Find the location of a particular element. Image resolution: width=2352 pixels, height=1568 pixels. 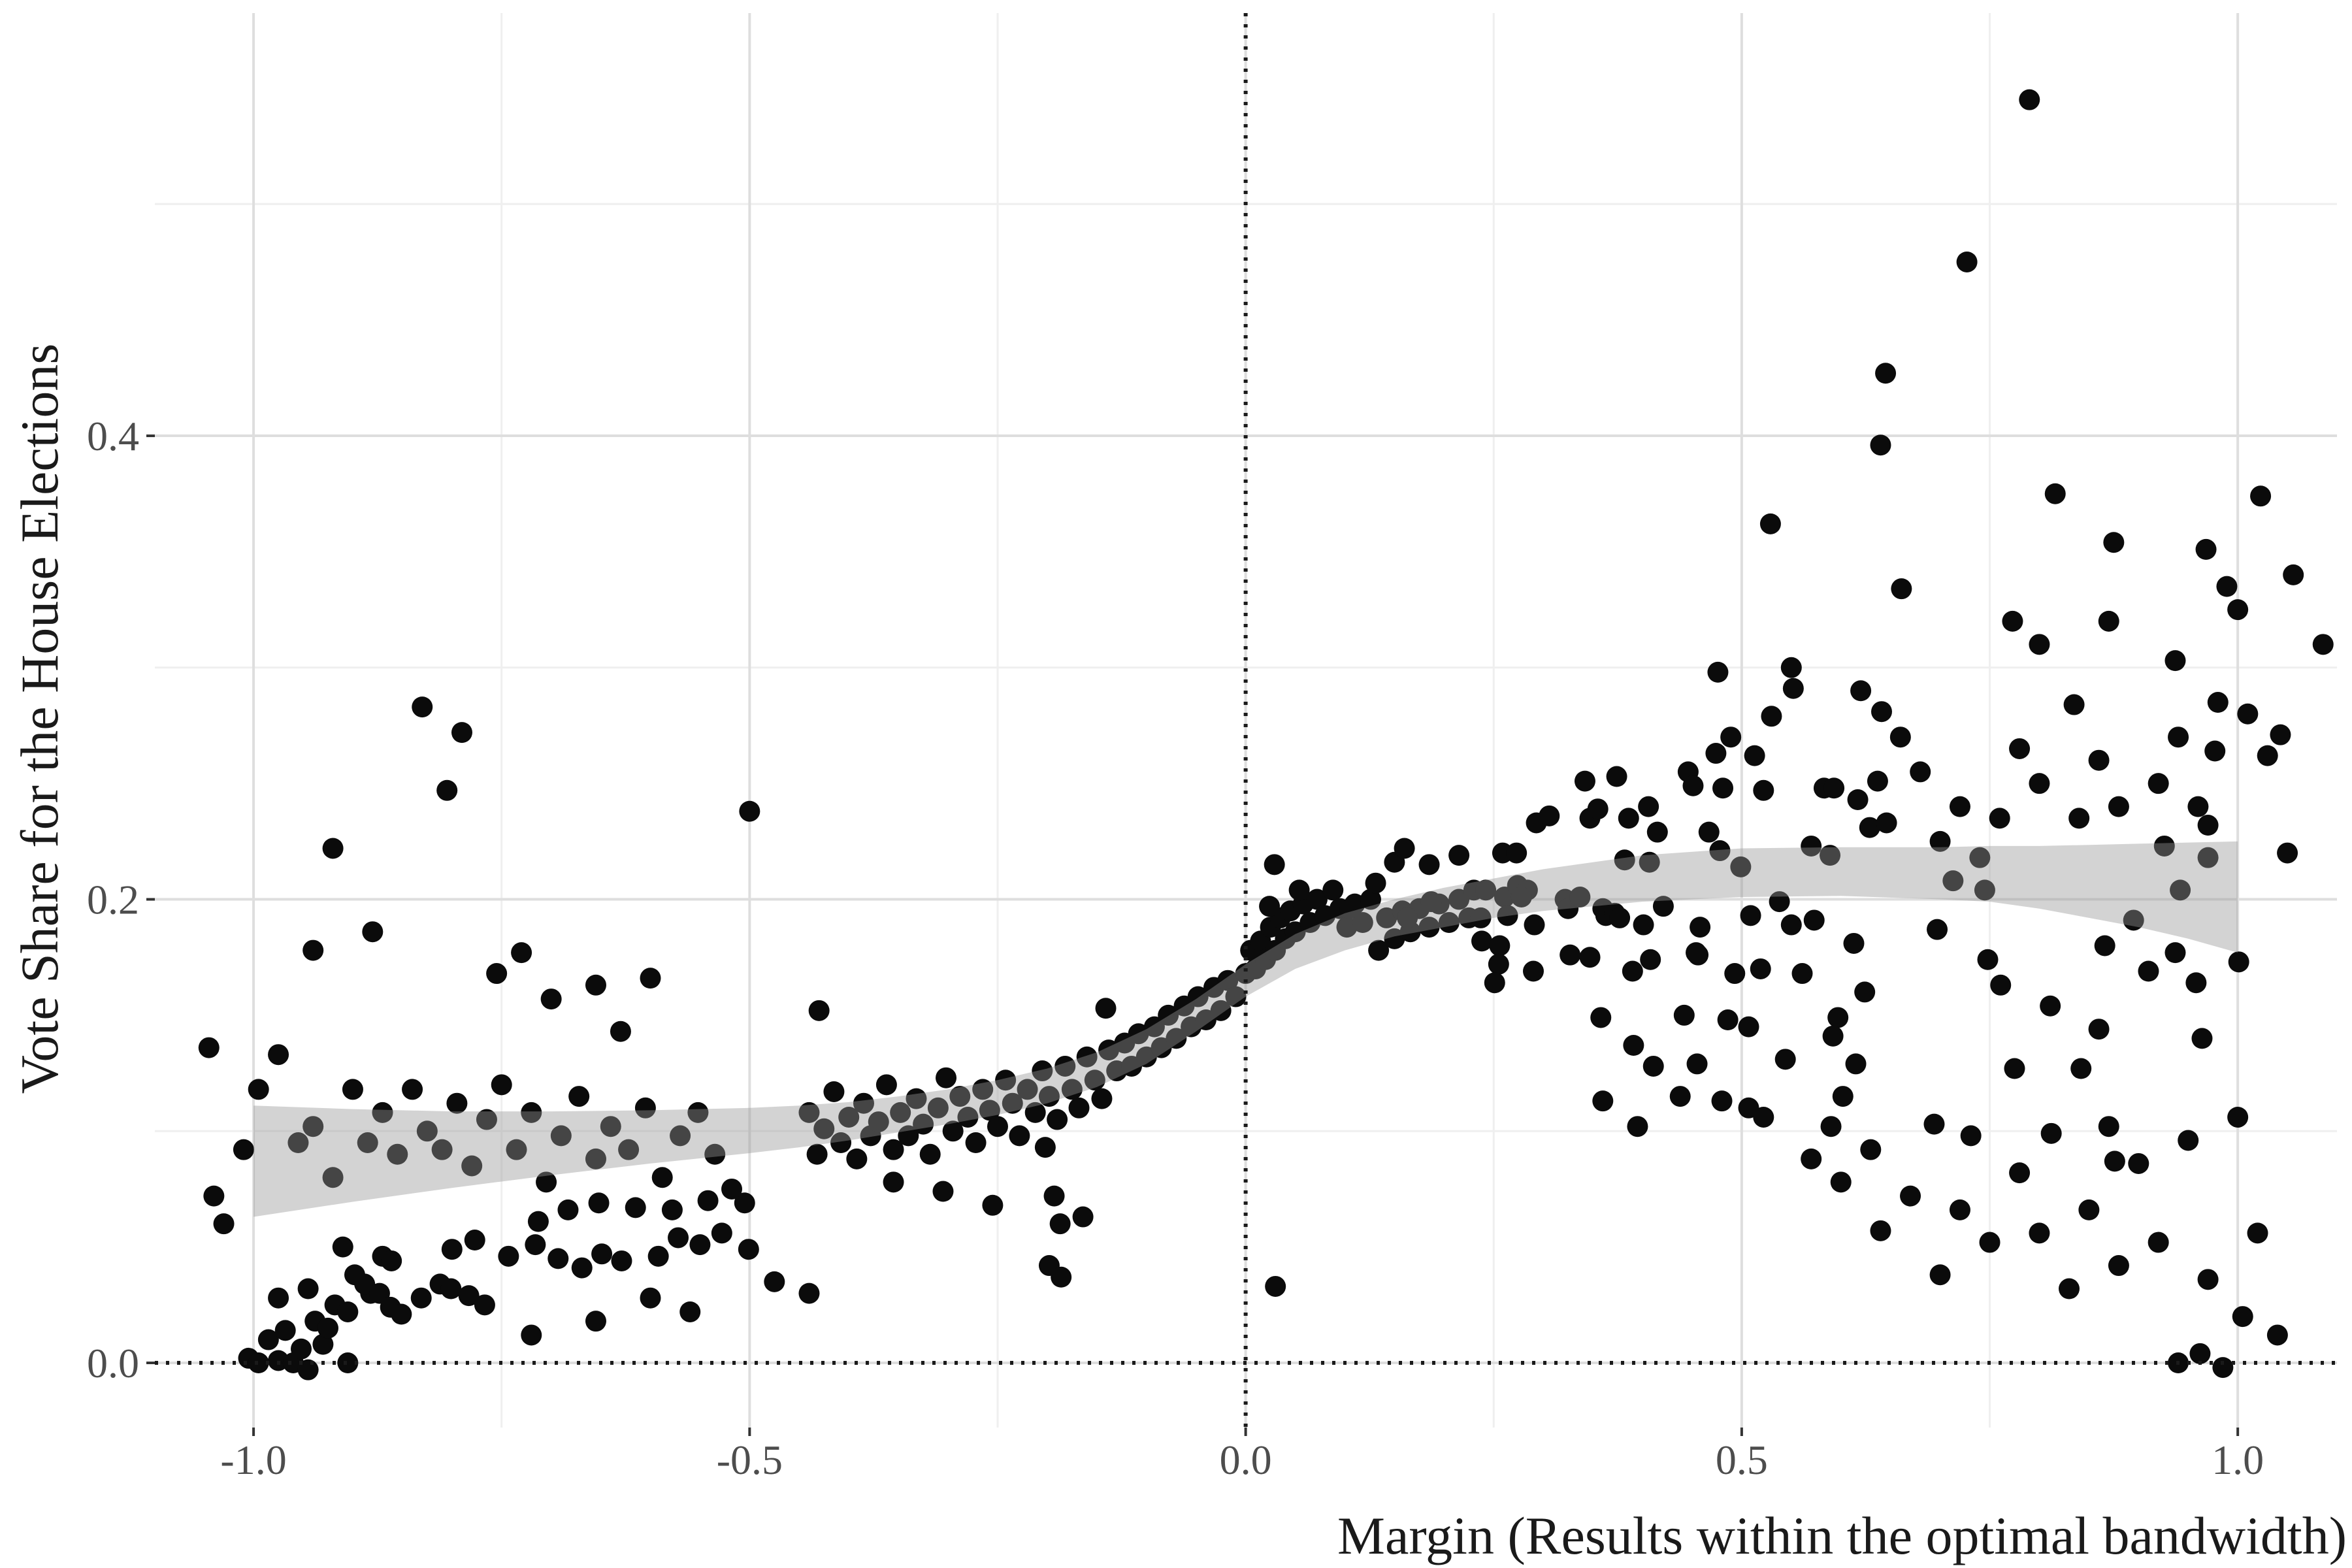

x-tick-label: 1.0 is located at coordinates (2238, 1460).